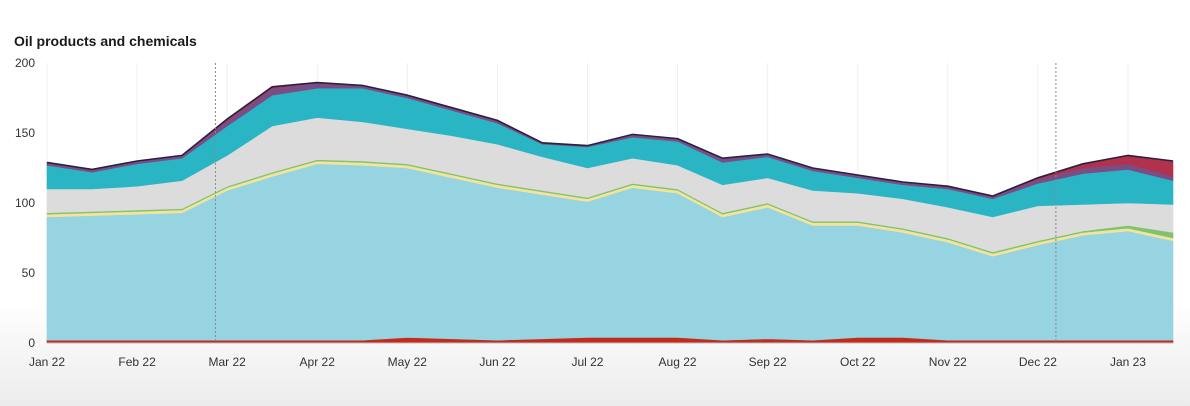 The image size is (1190, 406). Describe the element at coordinates (497, 362) in the screenshot. I see `x-tick-label: Jun 22` at that location.